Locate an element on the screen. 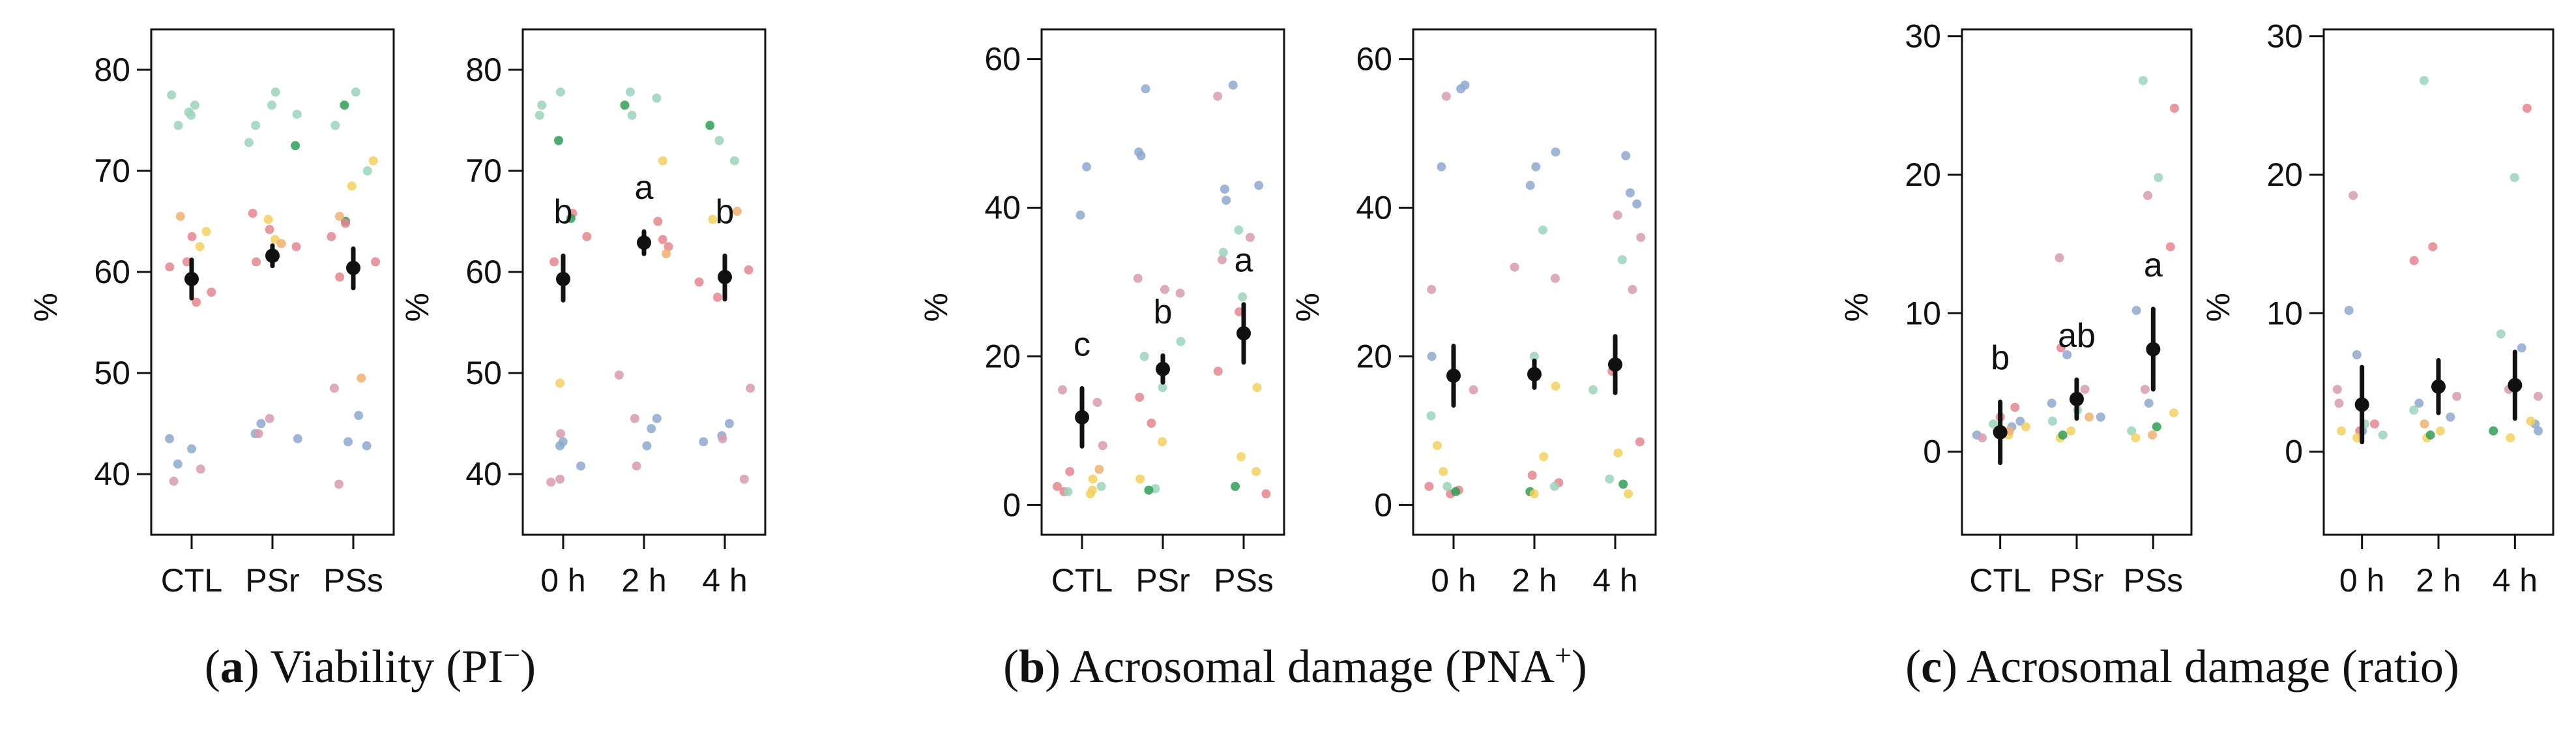 This screenshot has height=733, width=2576. plot-b1: 0 20 40 60% CTL PSr PSs c b a is located at coordinates (1101, 313).